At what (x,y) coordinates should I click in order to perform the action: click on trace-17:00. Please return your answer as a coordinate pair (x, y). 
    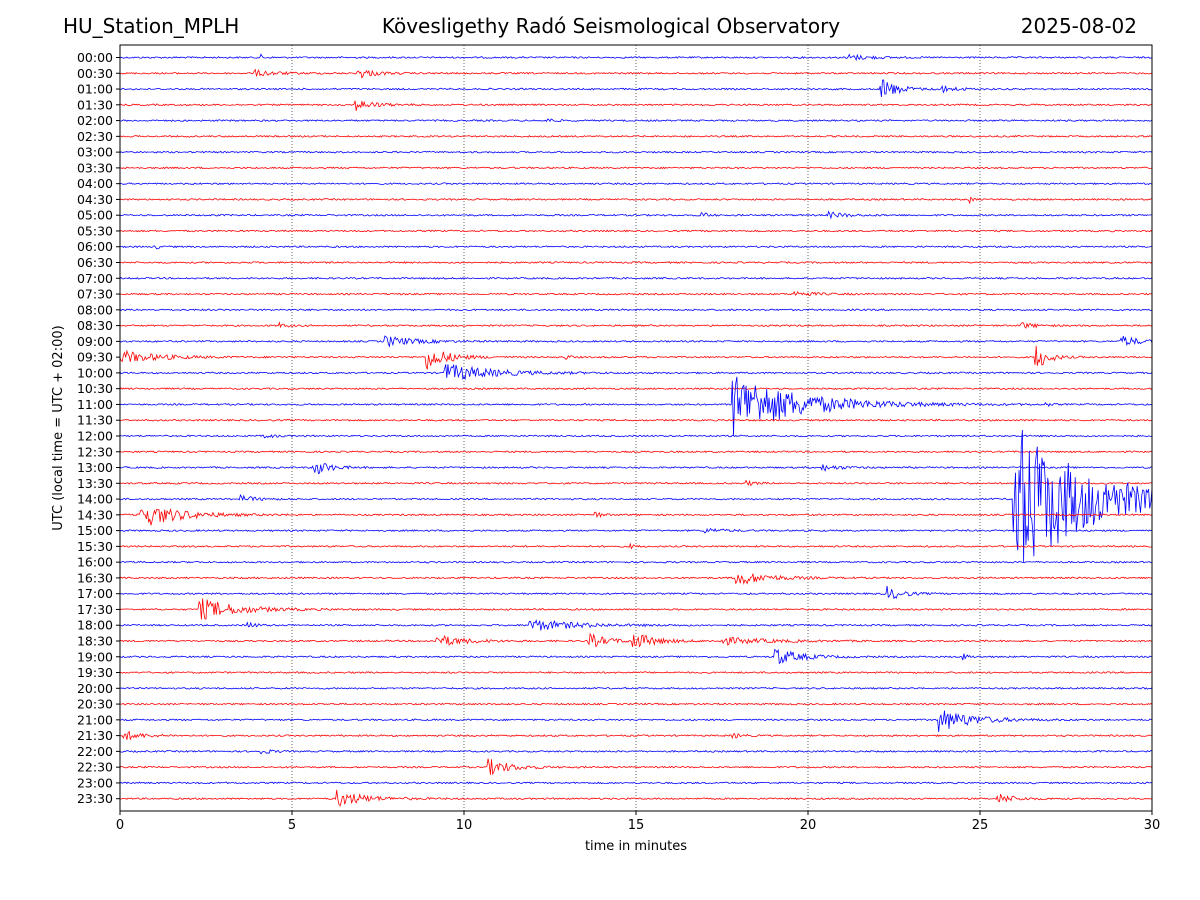
    Looking at the image, I should click on (636, 592).